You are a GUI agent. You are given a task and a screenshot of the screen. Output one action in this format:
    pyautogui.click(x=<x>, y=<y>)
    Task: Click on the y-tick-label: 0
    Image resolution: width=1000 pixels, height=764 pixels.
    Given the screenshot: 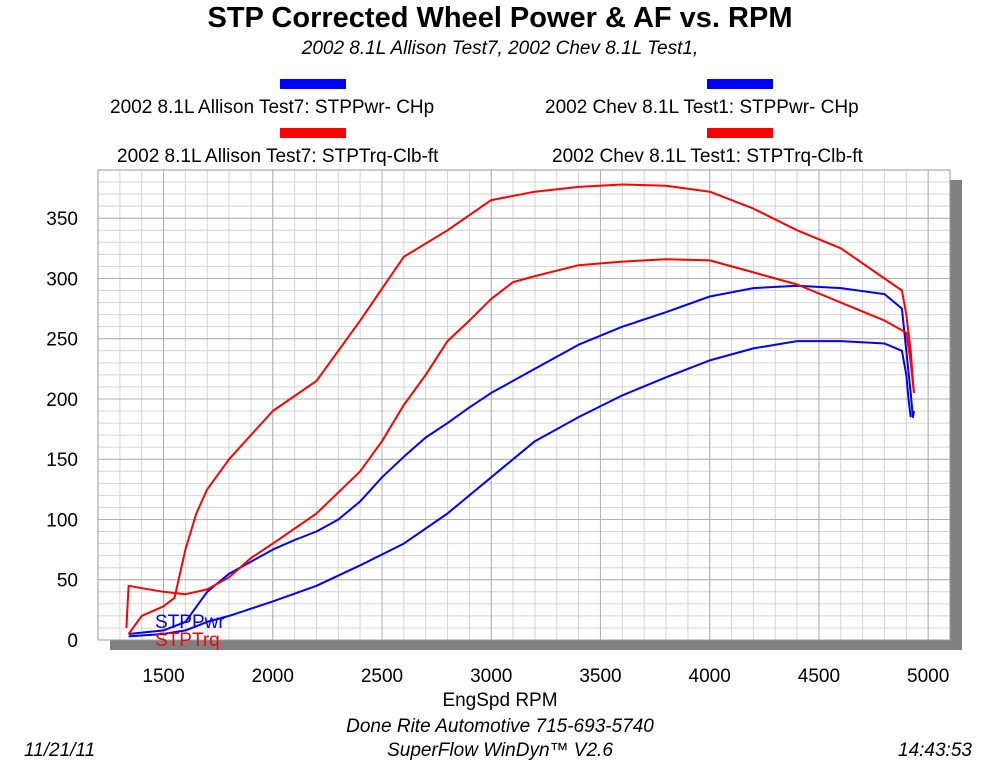 What is the action you would take?
    pyautogui.click(x=72, y=641)
    